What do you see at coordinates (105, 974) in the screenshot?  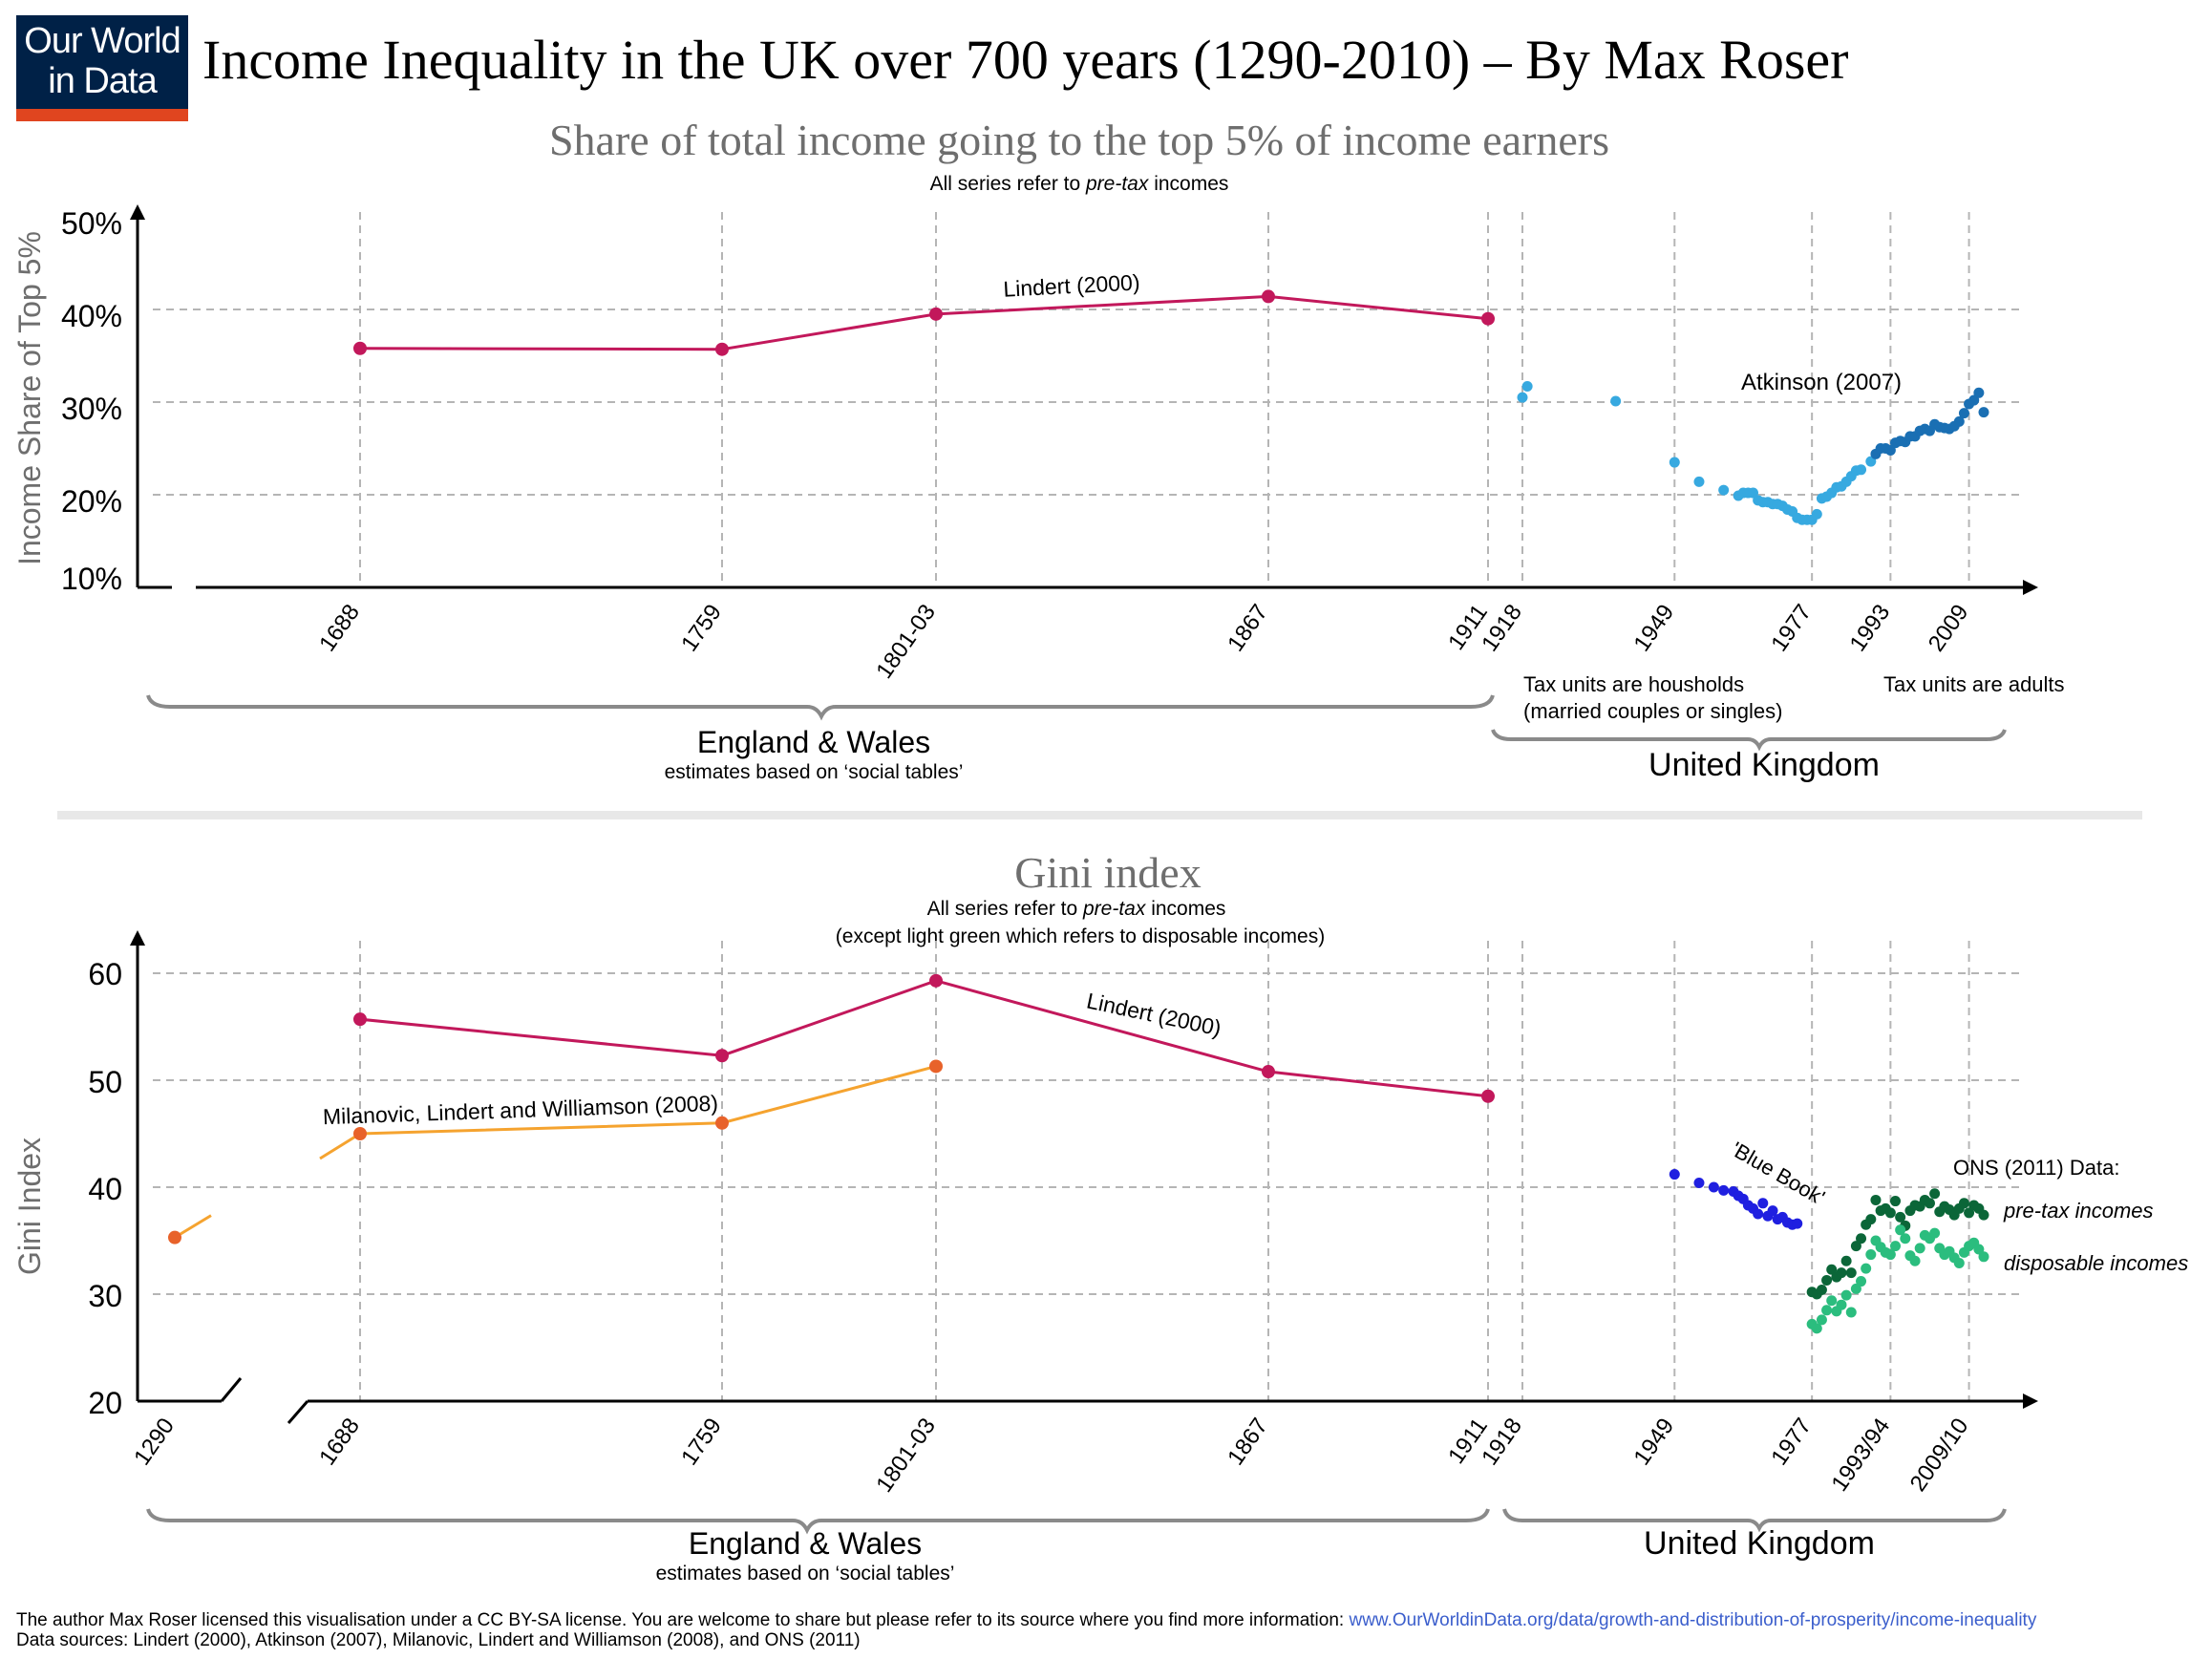 I see `bottom-y-tick-label: 60` at bounding box center [105, 974].